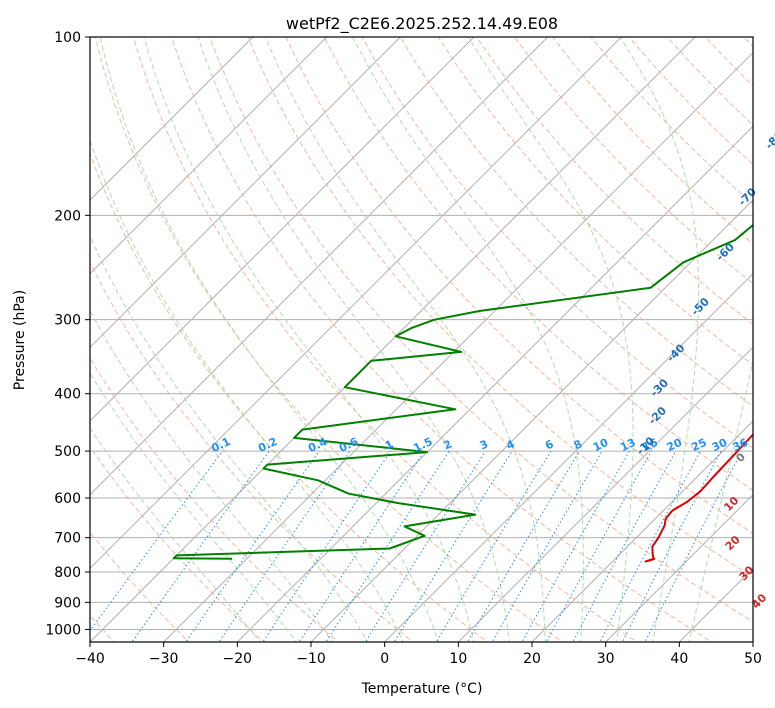  What do you see at coordinates (67, 603) in the screenshot?
I see `y-tick-label: 900` at bounding box center [67, 603].